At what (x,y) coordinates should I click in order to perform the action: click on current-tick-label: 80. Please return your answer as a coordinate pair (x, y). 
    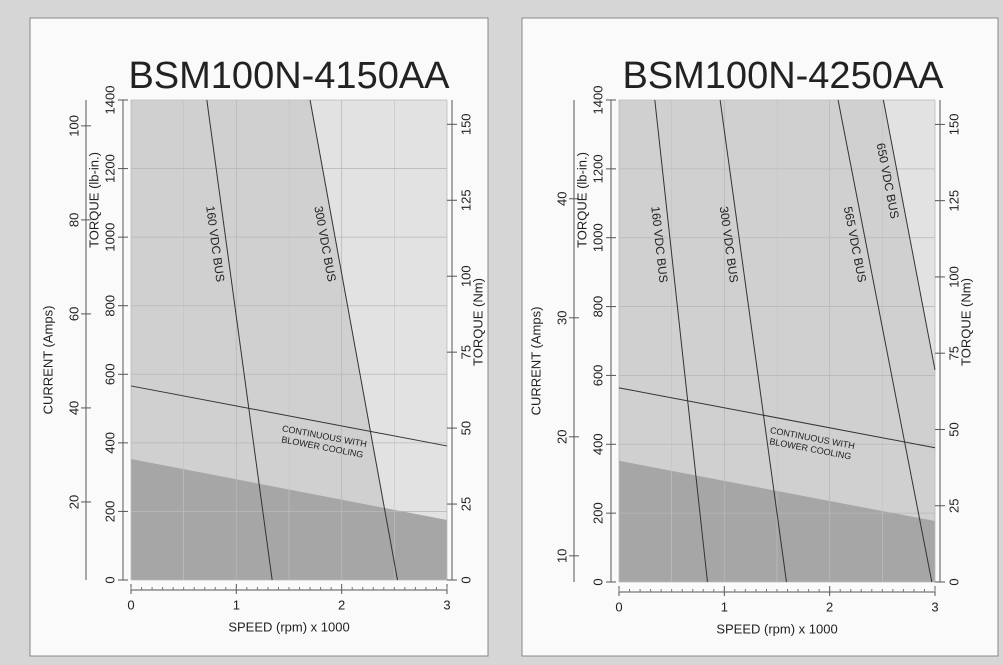
    Looking at the image, I should click on (73, 220).